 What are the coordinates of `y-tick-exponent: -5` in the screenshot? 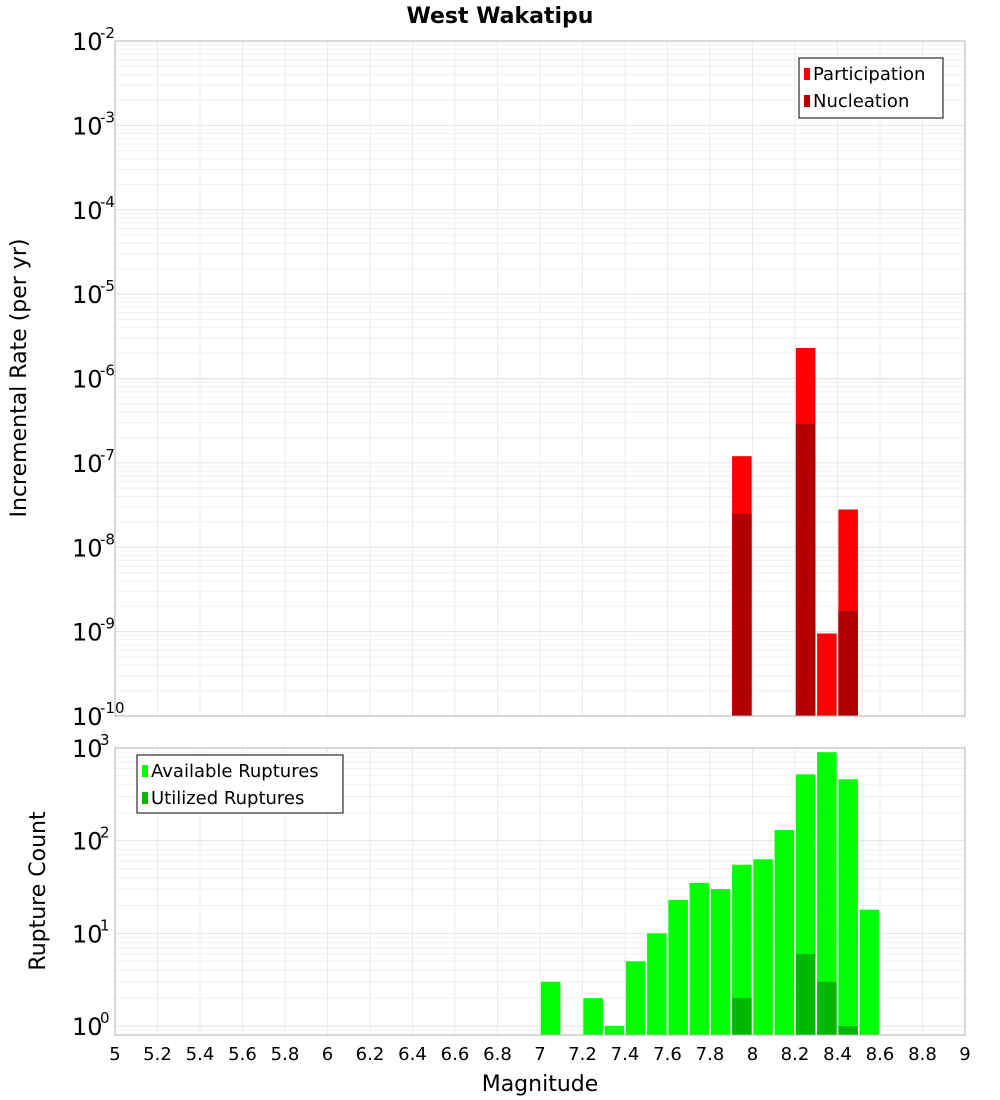 It's located at (107, 286).